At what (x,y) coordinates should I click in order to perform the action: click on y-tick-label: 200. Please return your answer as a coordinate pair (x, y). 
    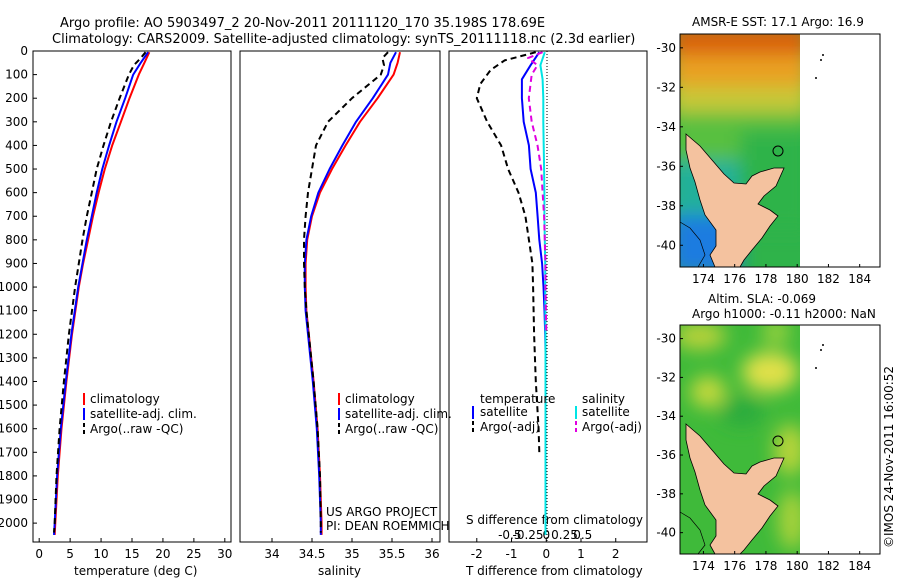
    Looking at the image, I should click on (16, 98).